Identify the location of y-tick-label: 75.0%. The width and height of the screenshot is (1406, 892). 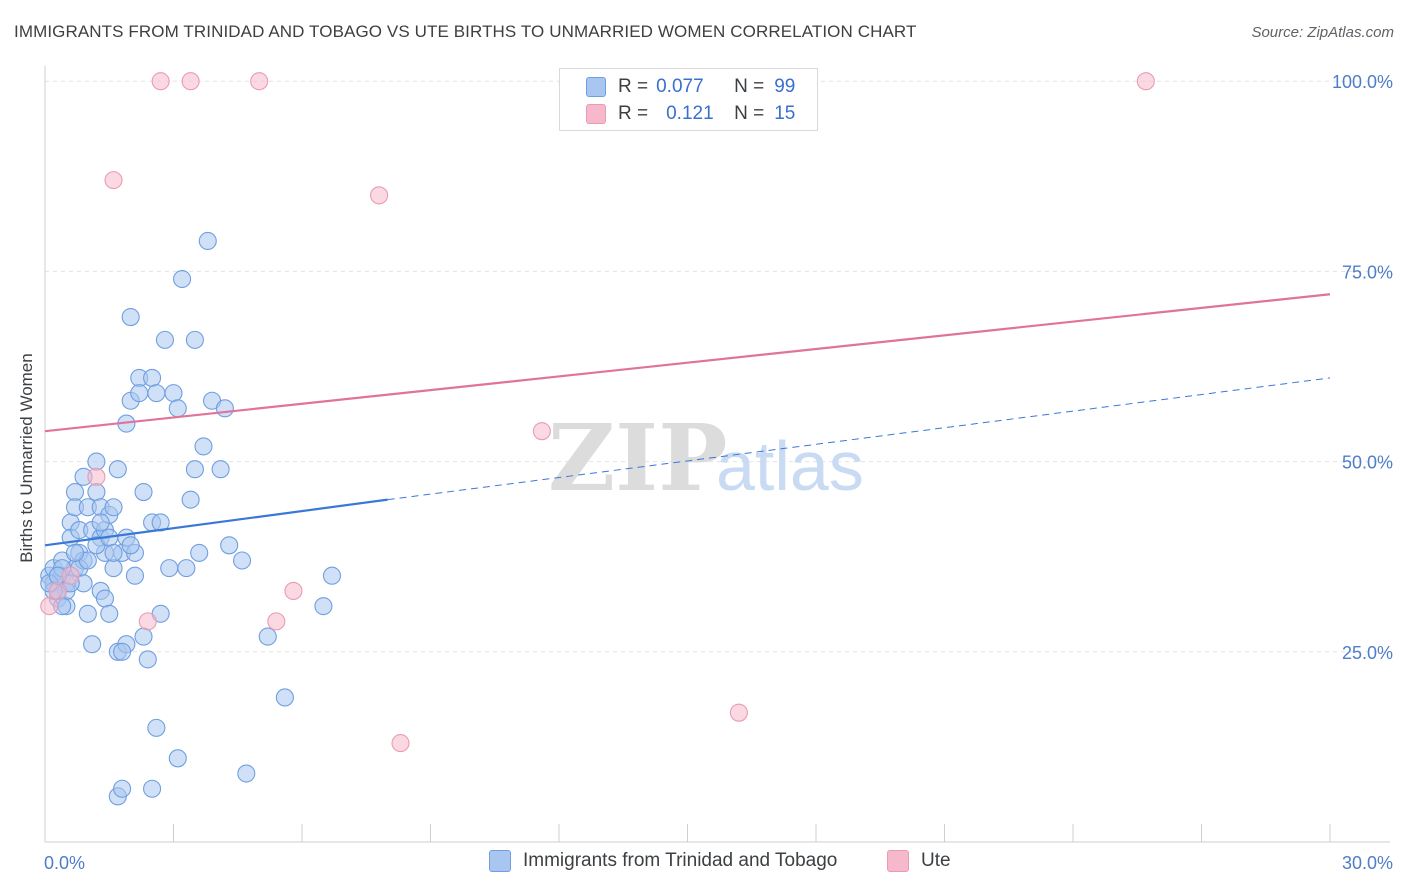
(1367, 272).